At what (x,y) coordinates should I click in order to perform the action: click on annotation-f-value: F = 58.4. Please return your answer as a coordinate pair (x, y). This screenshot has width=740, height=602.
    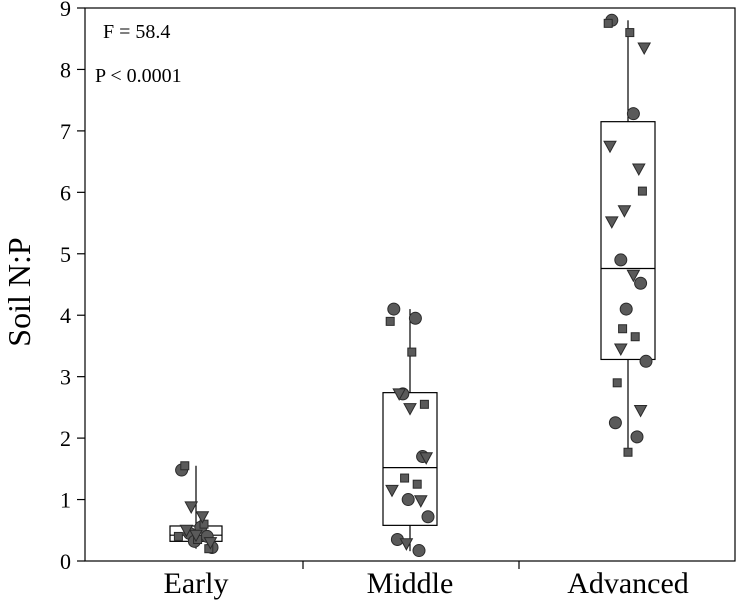
    Looking at the image, I should click on (136, 32).